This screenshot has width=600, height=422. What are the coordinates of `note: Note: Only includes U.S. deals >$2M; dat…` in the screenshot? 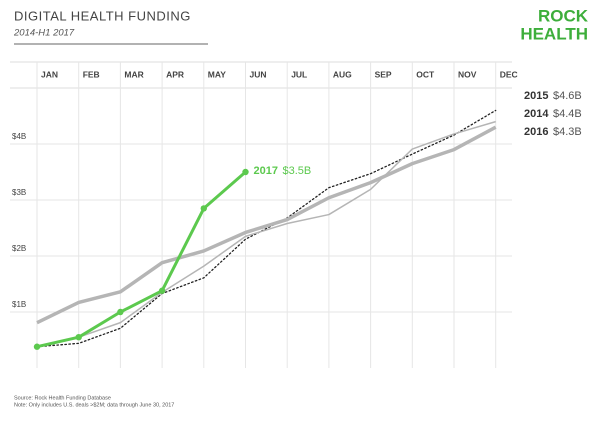 It's located at (94, 405).